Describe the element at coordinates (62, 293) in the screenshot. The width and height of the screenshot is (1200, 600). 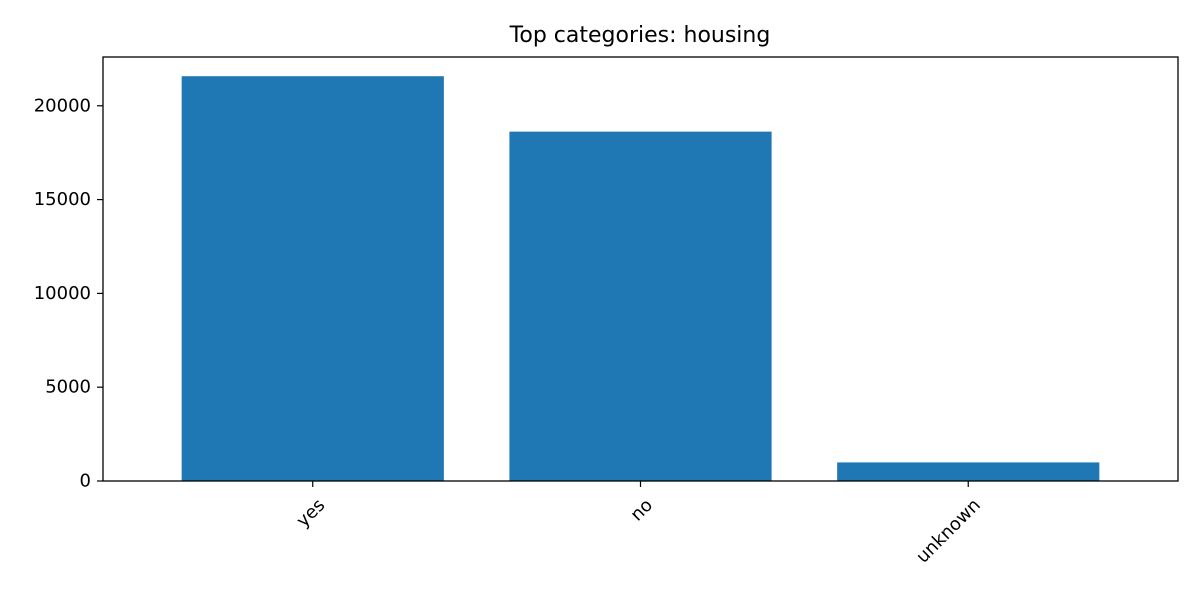
I see `y-tick-label-10000: 10000` at that location.